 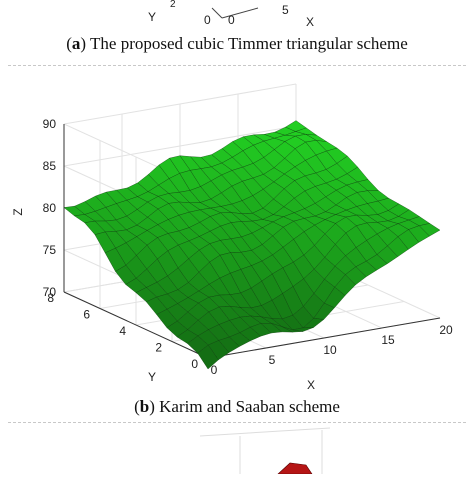 I want to click on fragment-grid-line, so click(x=265, y=432).